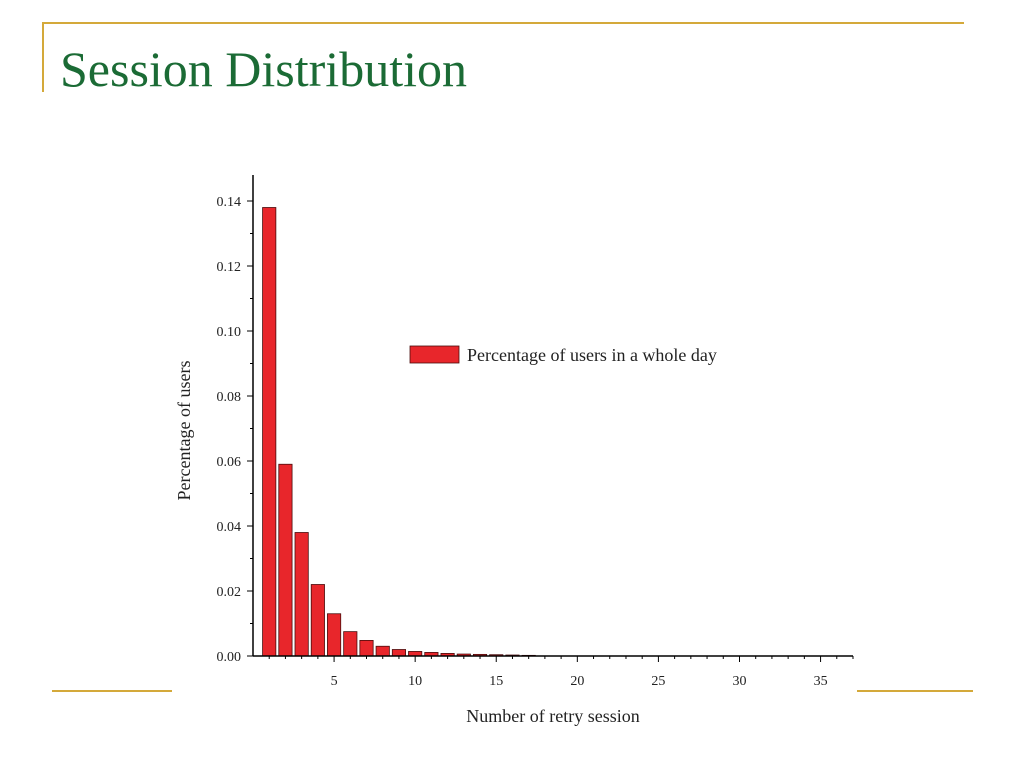 This screenshot has height=768, width=1024. Describe the element at coordinates (503, 23) in the screenshot. I see `top-accent-line` at that location.